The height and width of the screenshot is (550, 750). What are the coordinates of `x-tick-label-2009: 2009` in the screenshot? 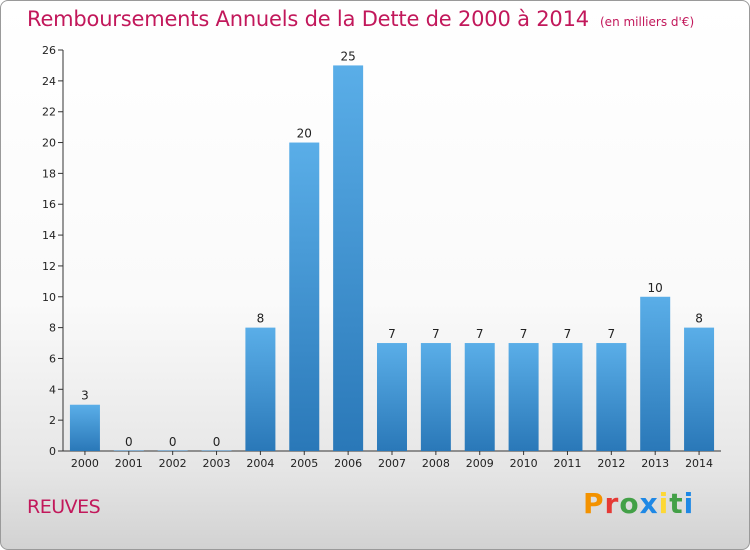 It's located at (480, 463).